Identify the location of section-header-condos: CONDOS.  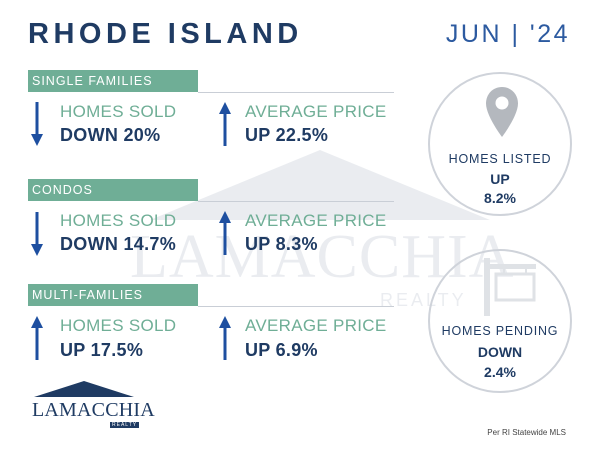
(113, 190).